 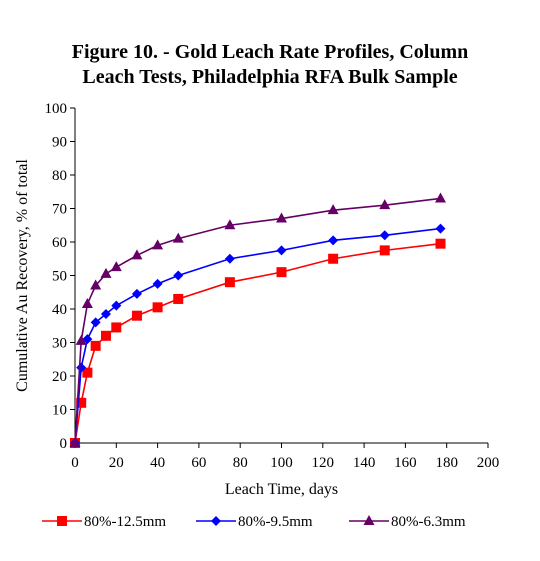 I want to click on x-tick-label: 40, so click(x=157, y=463).